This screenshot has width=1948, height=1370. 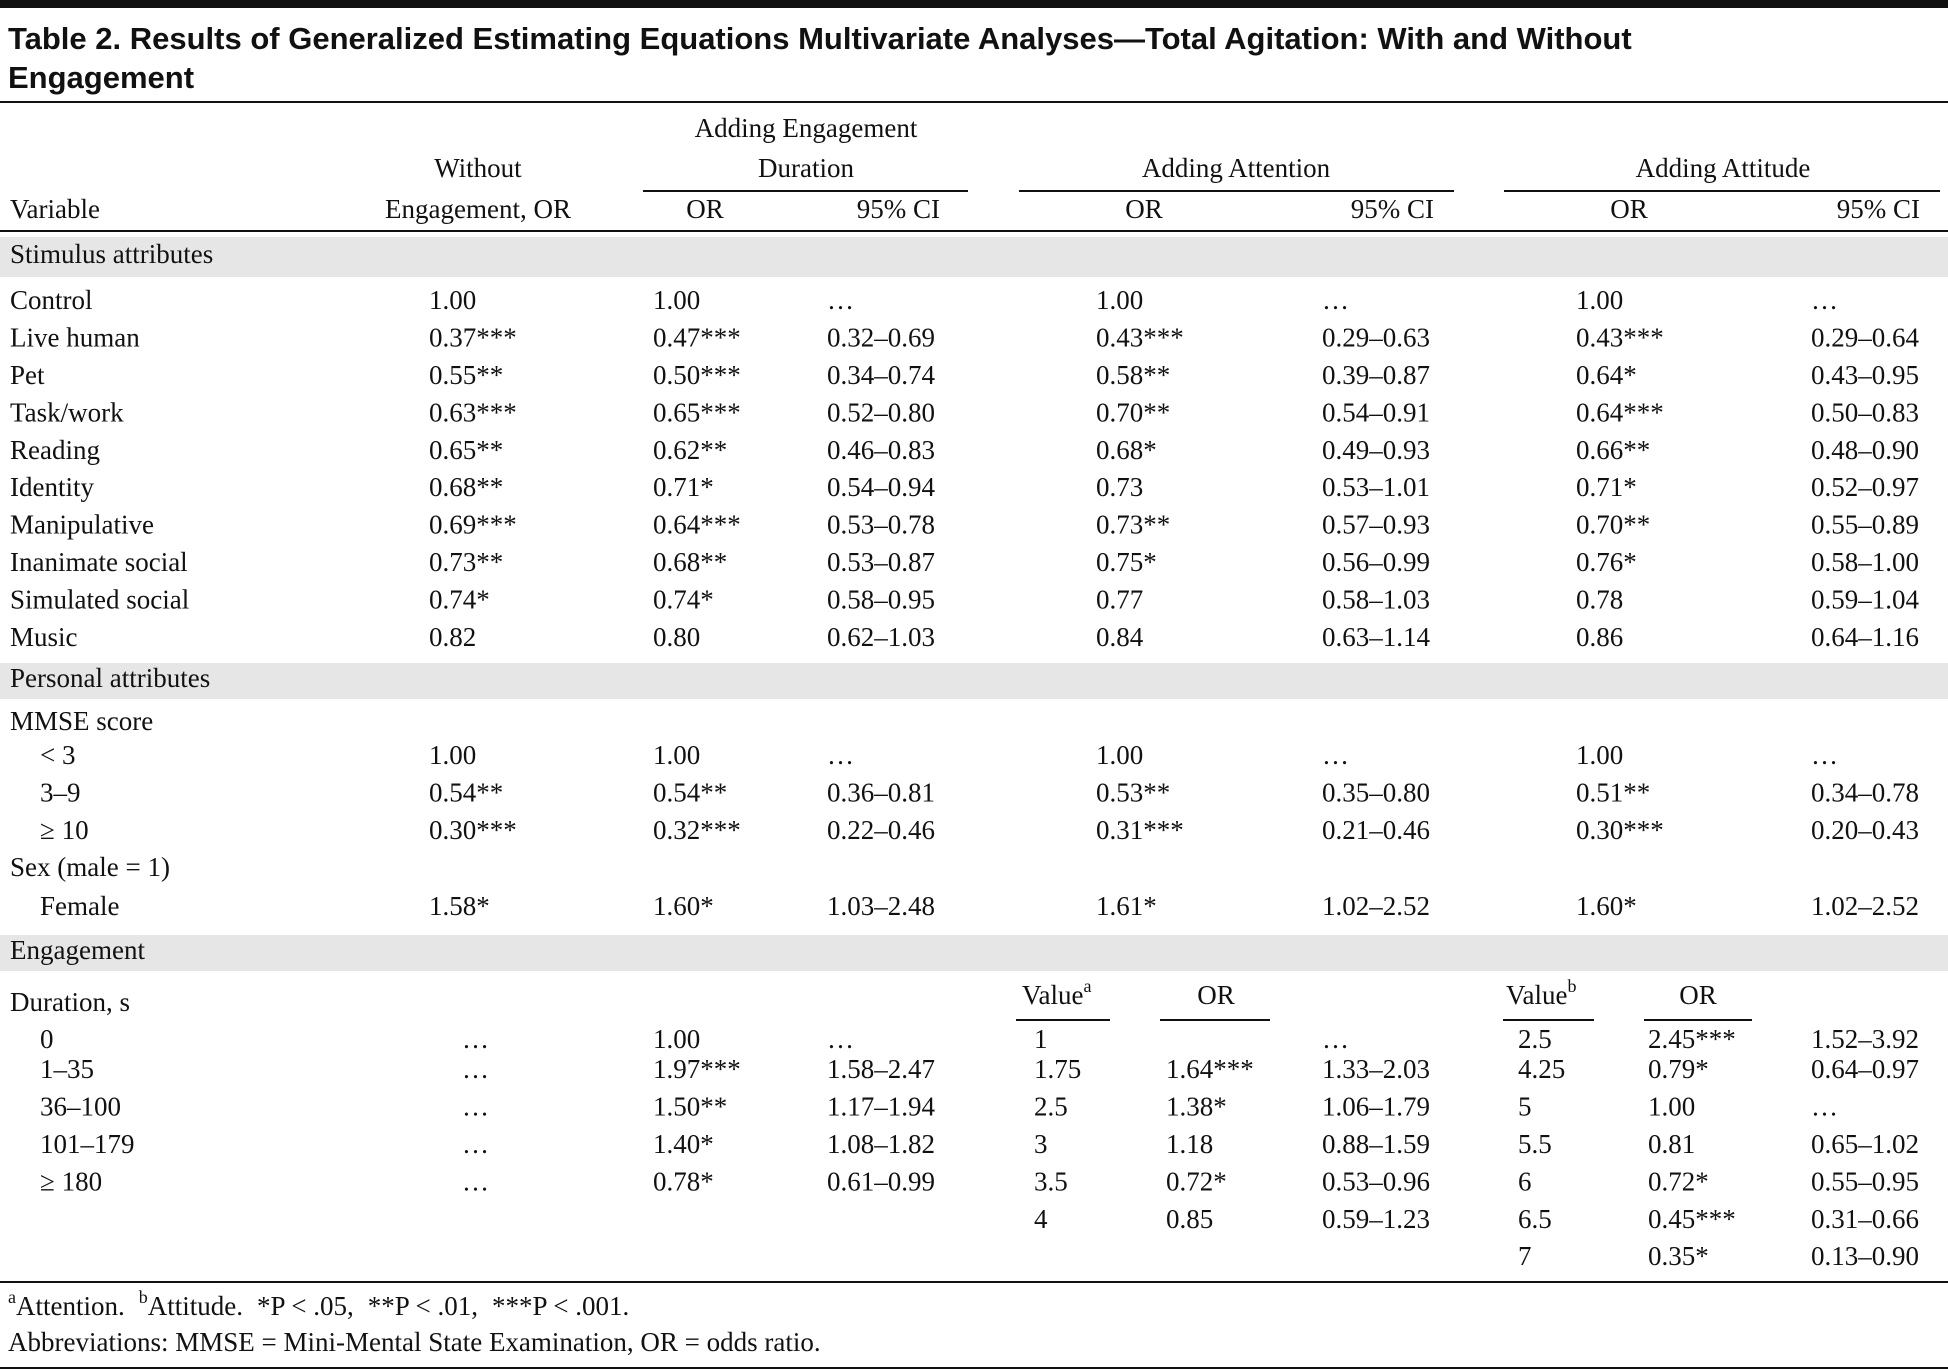 I want to click on row-label: Task/work, so click(x=67, y=412).